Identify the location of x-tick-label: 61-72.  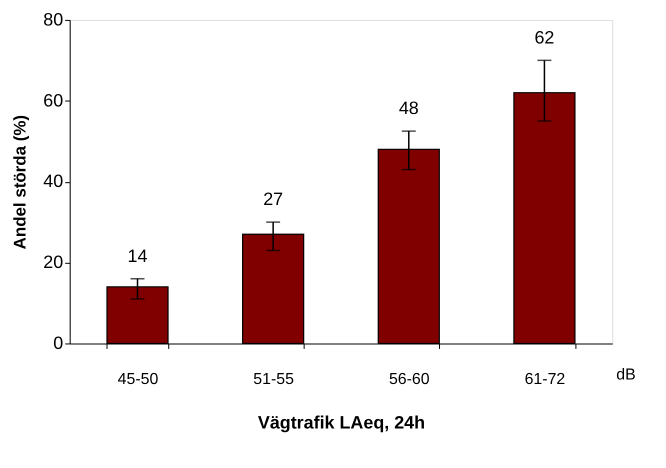
(545, 379).